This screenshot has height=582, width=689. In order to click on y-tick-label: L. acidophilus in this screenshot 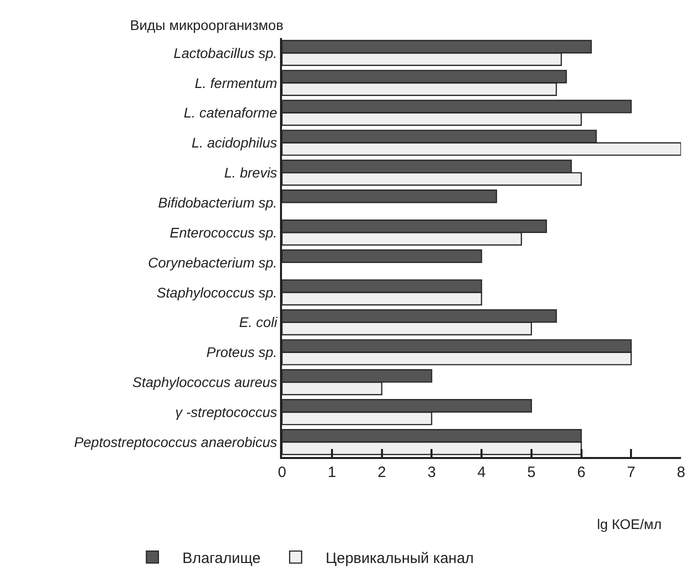, I will do `click(235, 142)`.